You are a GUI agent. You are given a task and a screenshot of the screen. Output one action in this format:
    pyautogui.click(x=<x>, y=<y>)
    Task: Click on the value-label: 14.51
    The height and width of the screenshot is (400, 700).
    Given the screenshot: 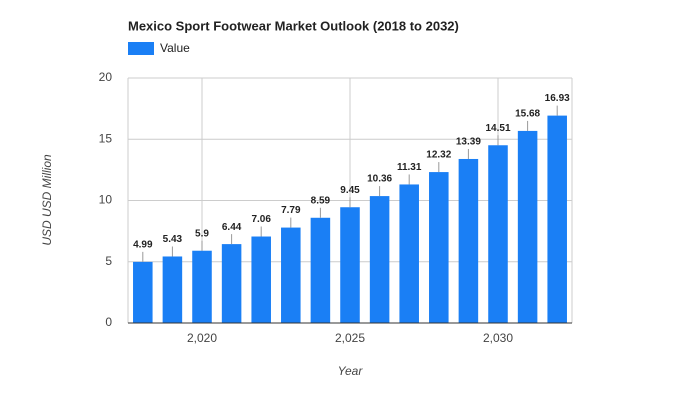 What is the action you would take?
    pyautogui.click(x=497, y=128)
    